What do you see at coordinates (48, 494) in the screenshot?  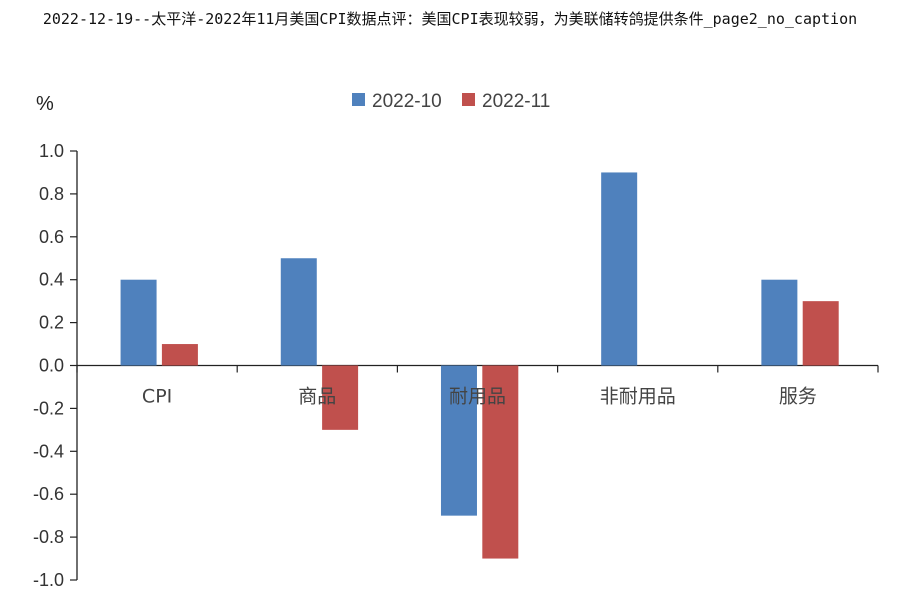 I see `y-tick-label: -0.6` at bounding box center [48, 494].